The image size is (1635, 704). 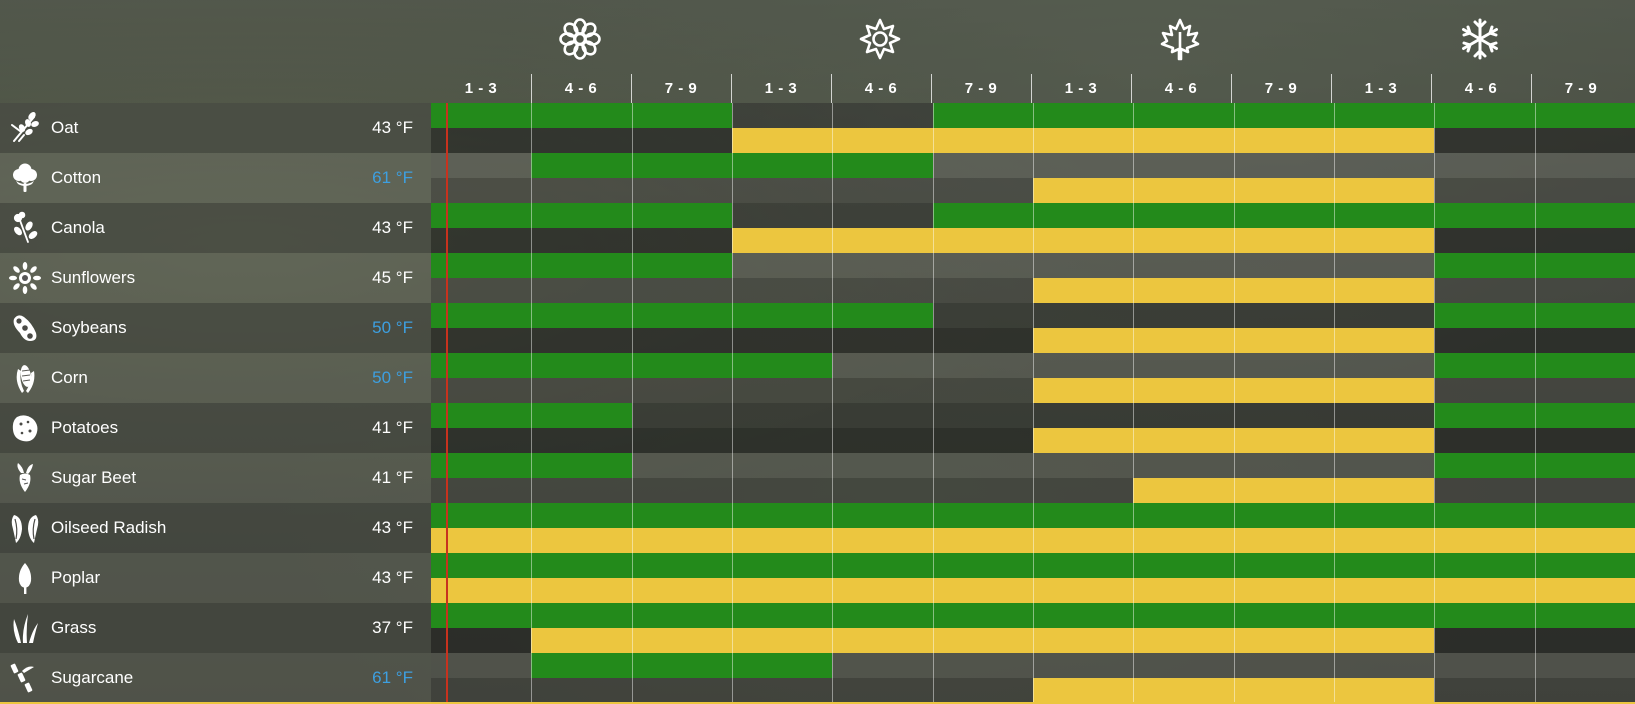 I want to click on crop-name: Sugarcane, so click(x=92, y=677).